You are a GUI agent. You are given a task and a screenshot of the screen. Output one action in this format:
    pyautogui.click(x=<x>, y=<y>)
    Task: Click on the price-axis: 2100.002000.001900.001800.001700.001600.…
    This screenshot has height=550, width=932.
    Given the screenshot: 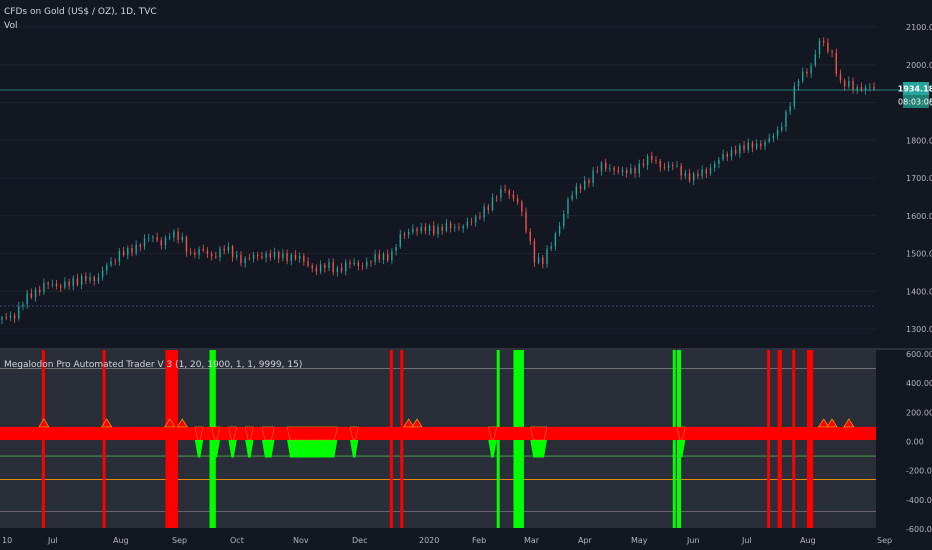 What is the action you would take?
    pyautogui.click(x=919, y=178)
    